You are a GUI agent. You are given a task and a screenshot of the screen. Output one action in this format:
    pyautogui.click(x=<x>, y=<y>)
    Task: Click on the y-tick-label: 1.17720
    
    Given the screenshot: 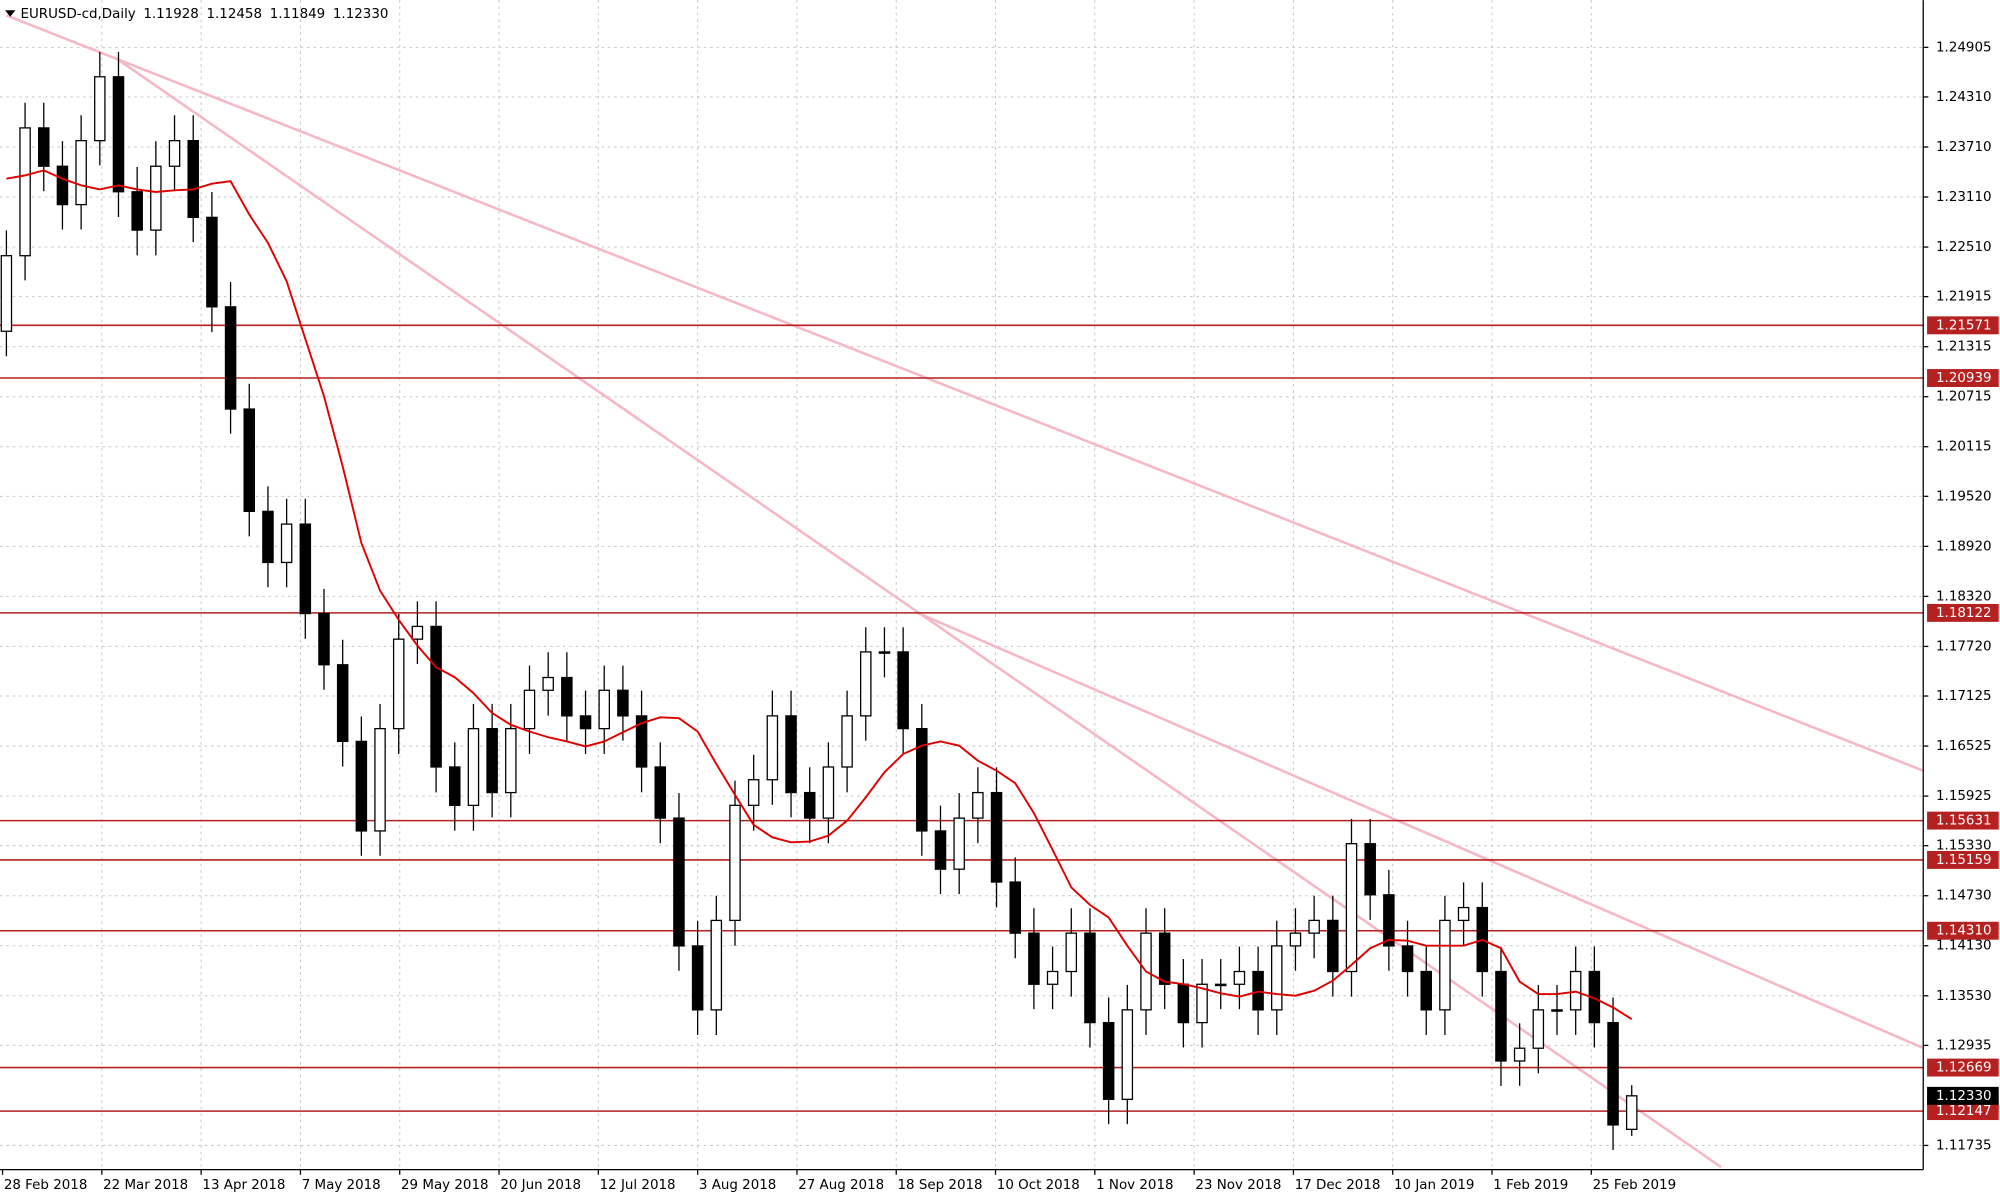 What is the action you would take?
    pyautogui.click(x=1964, y=646)
    